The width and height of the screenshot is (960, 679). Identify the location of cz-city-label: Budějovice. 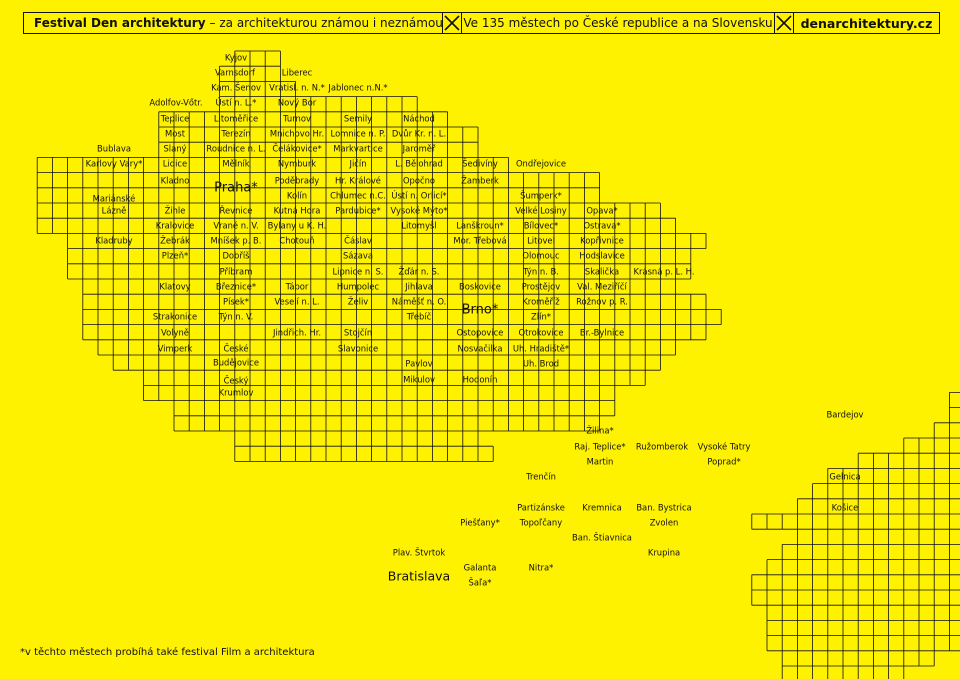
(236, 363).